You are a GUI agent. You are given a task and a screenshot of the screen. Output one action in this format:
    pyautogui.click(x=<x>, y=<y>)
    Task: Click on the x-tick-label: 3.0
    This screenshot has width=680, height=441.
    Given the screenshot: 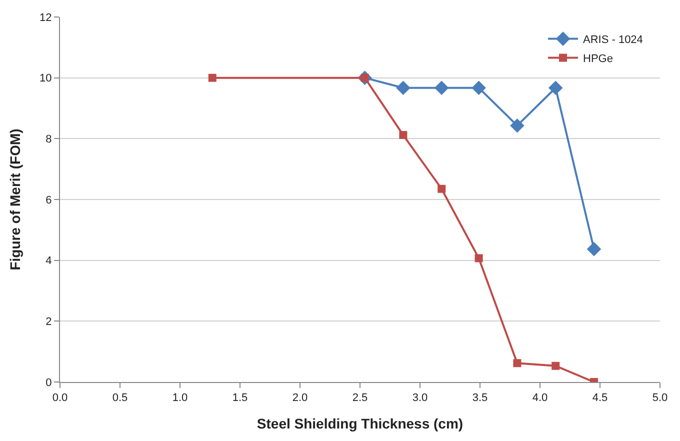 What is the action you would take?
    pyautogui.click(x=420, y=398)
    